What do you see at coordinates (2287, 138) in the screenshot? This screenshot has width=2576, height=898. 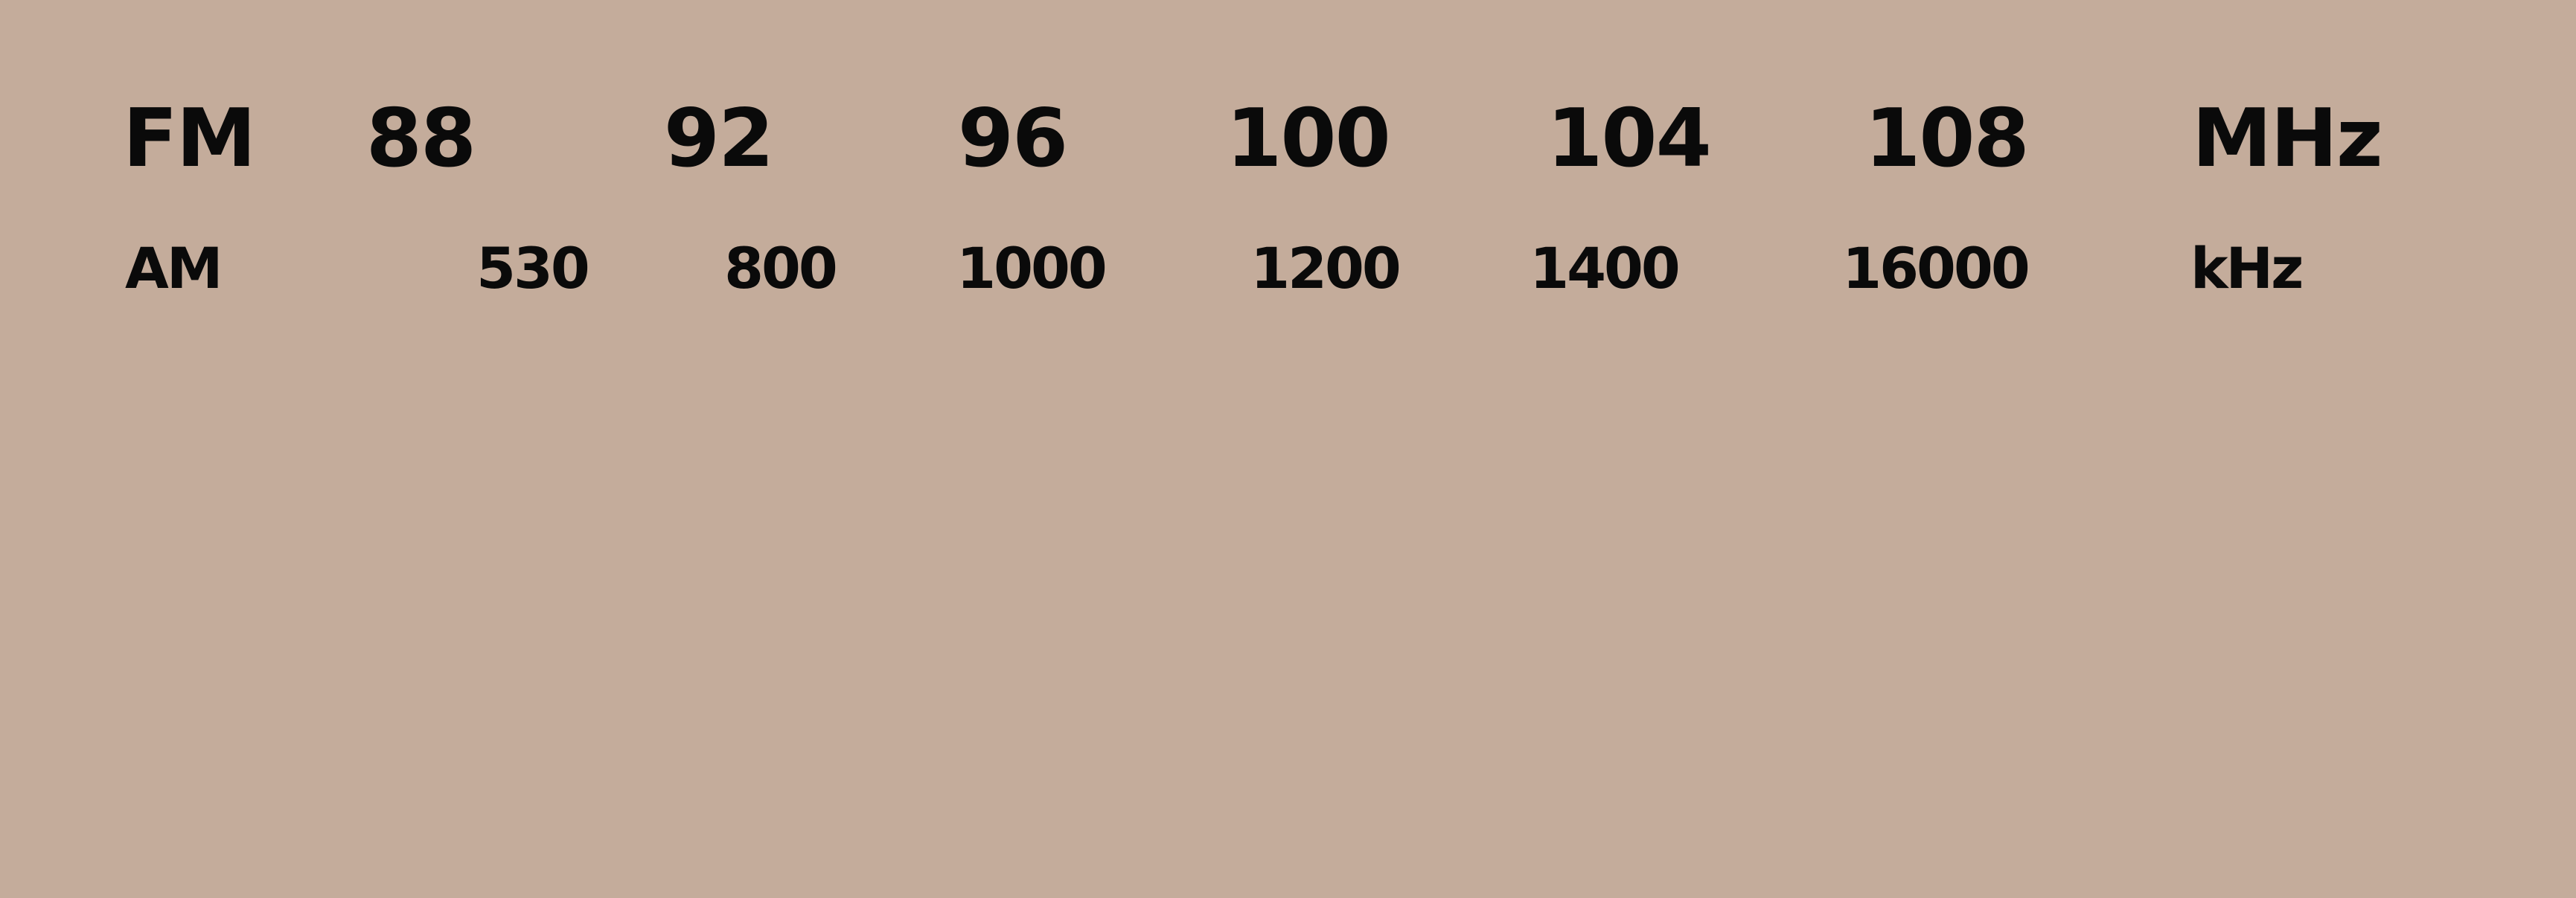 I see `fm-unit-label: MHz` at bounding box center [2287, 138].